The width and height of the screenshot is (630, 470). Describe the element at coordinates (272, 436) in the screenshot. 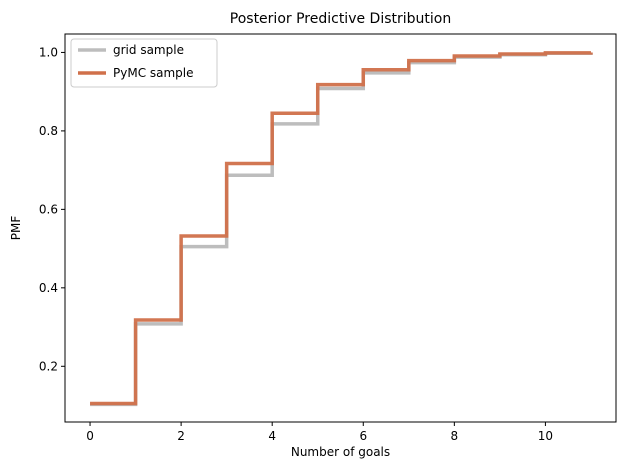

I see `x-tick-label: 4` at that location.